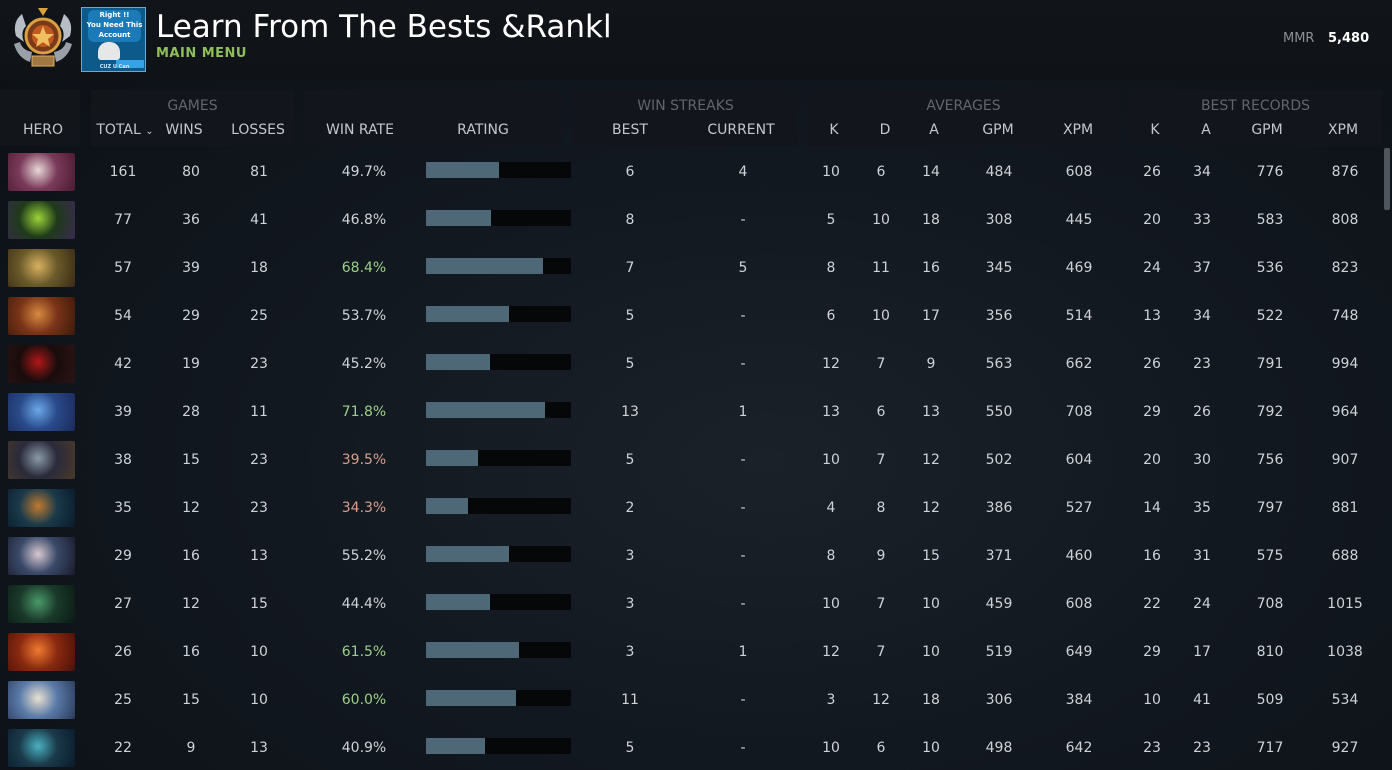 Image resolution: width=1392 pixels, height=770 pixels. Describe the element at coordinates (1079, 268) in the screenshot. I see `cell-xpm: 469` at that location.